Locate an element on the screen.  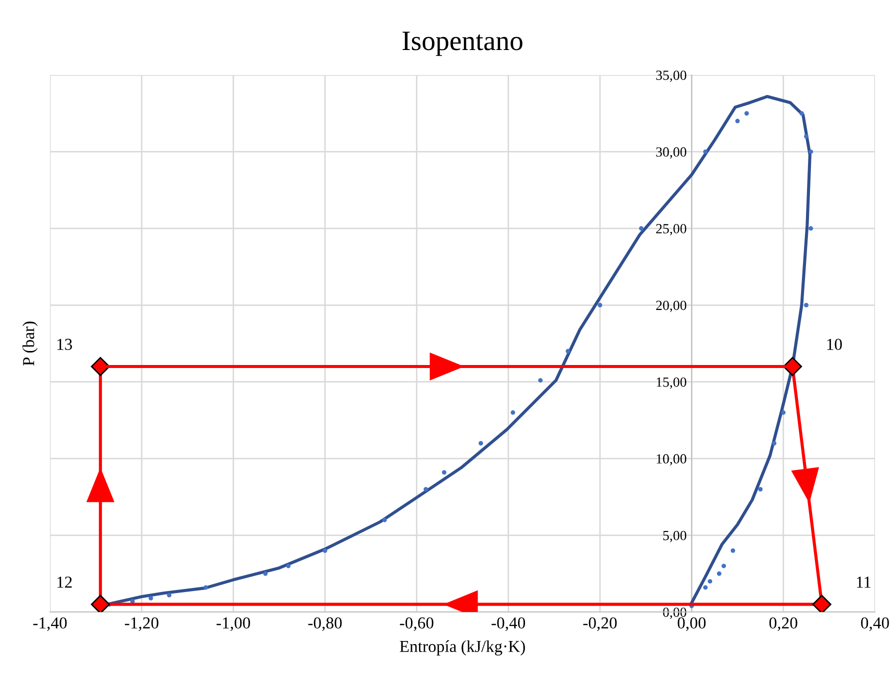
annotation: 13 is located at coordinates (64, 344).